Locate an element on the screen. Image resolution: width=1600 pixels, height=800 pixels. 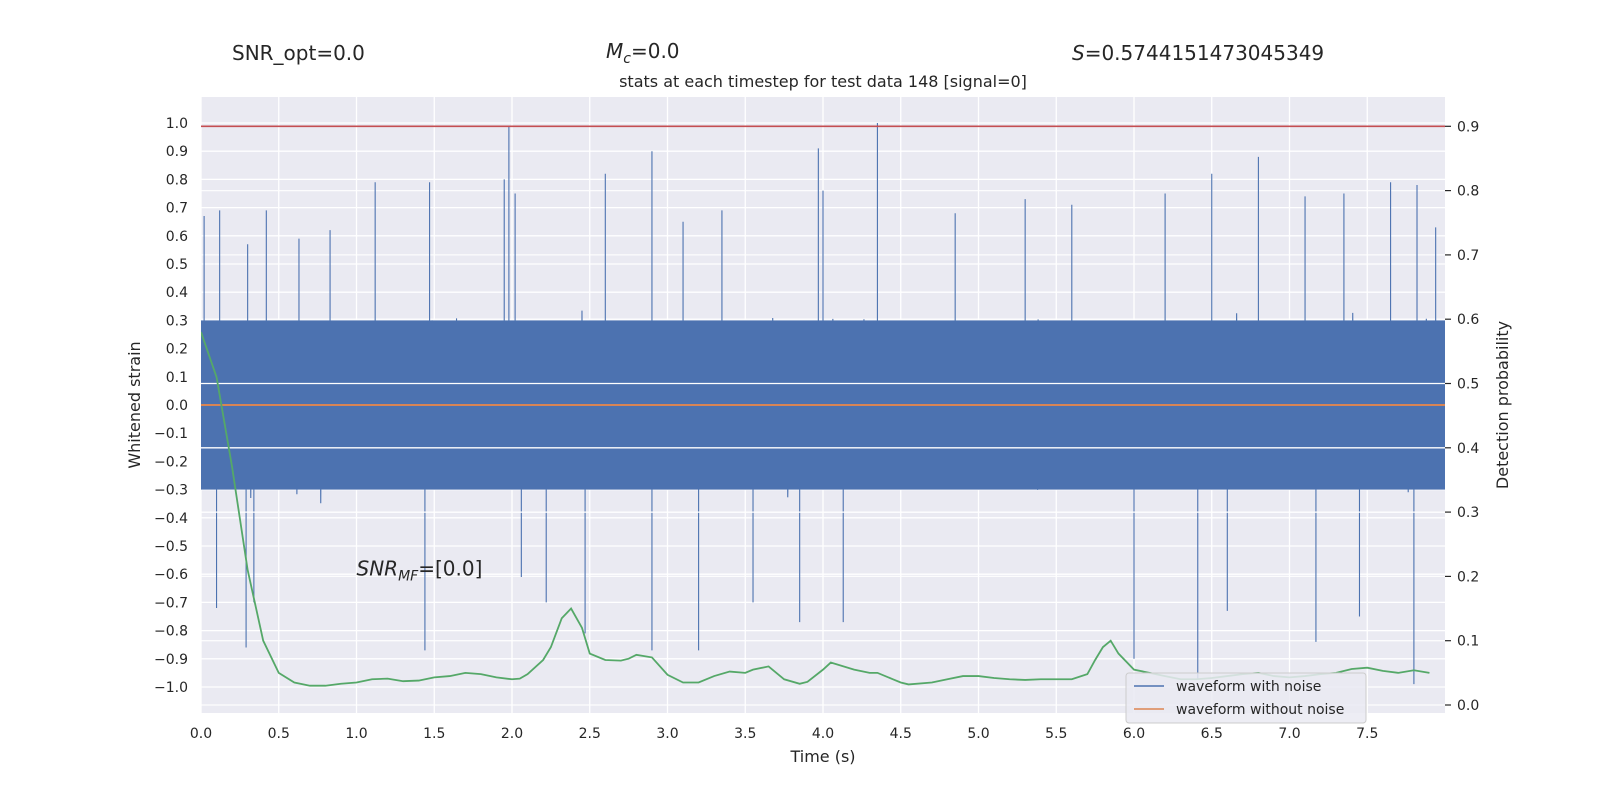
y-right-tick-label: 0.3 is located at coordinates (1468, 513).